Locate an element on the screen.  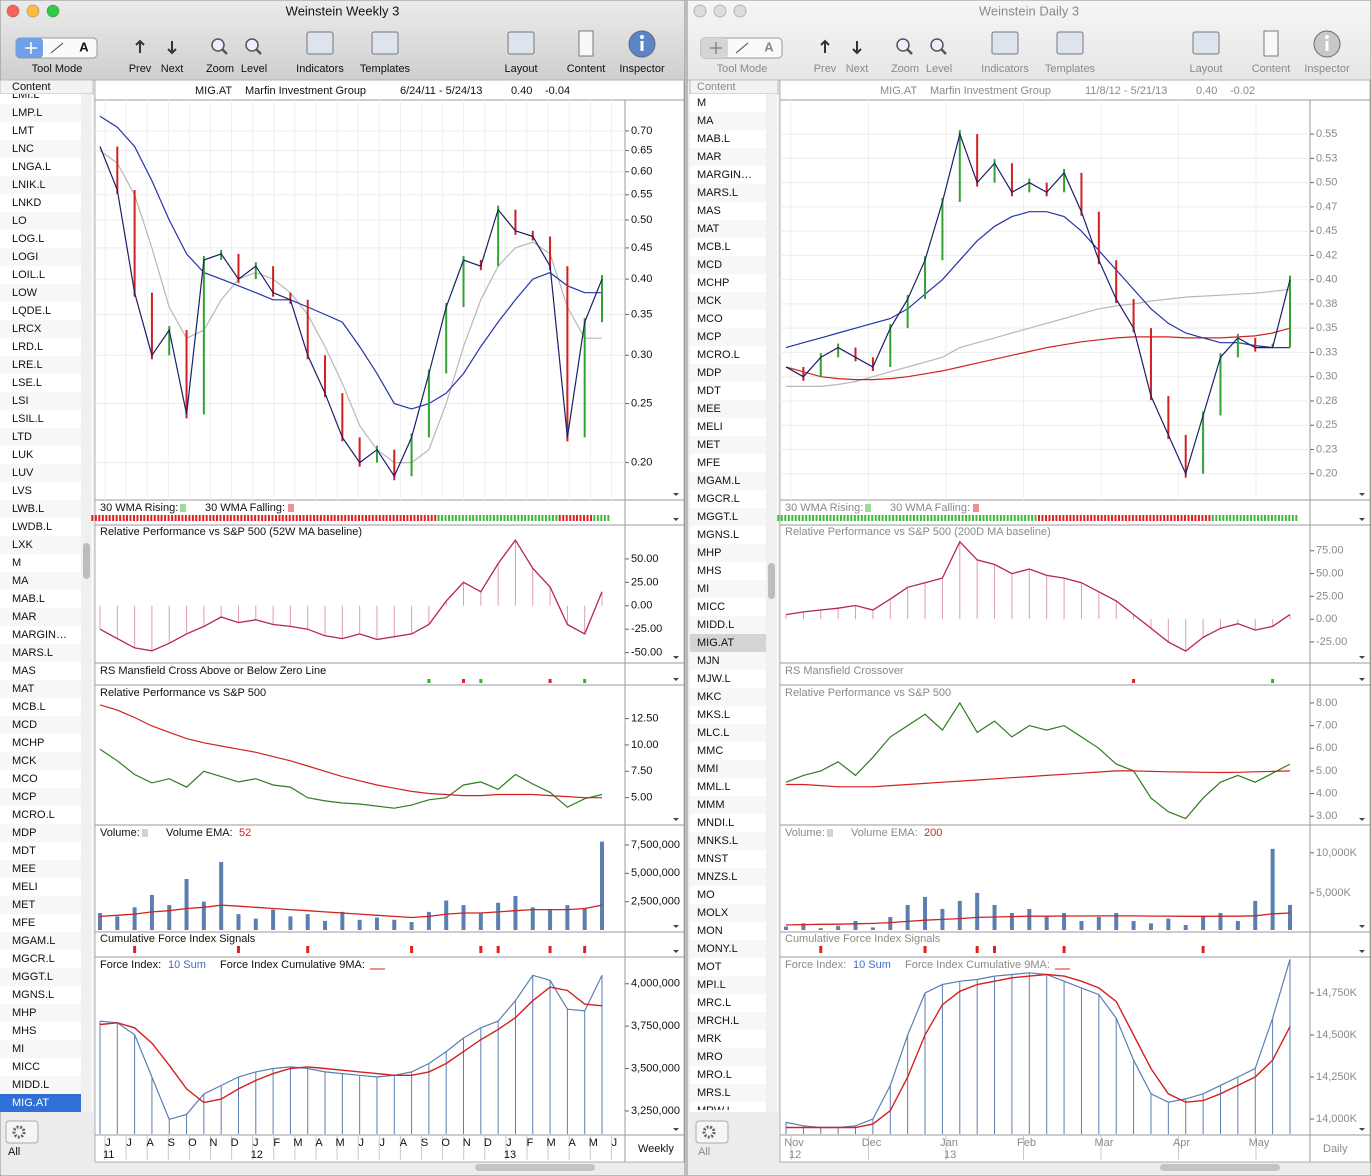
window-button is located at coordinates (740, 11).